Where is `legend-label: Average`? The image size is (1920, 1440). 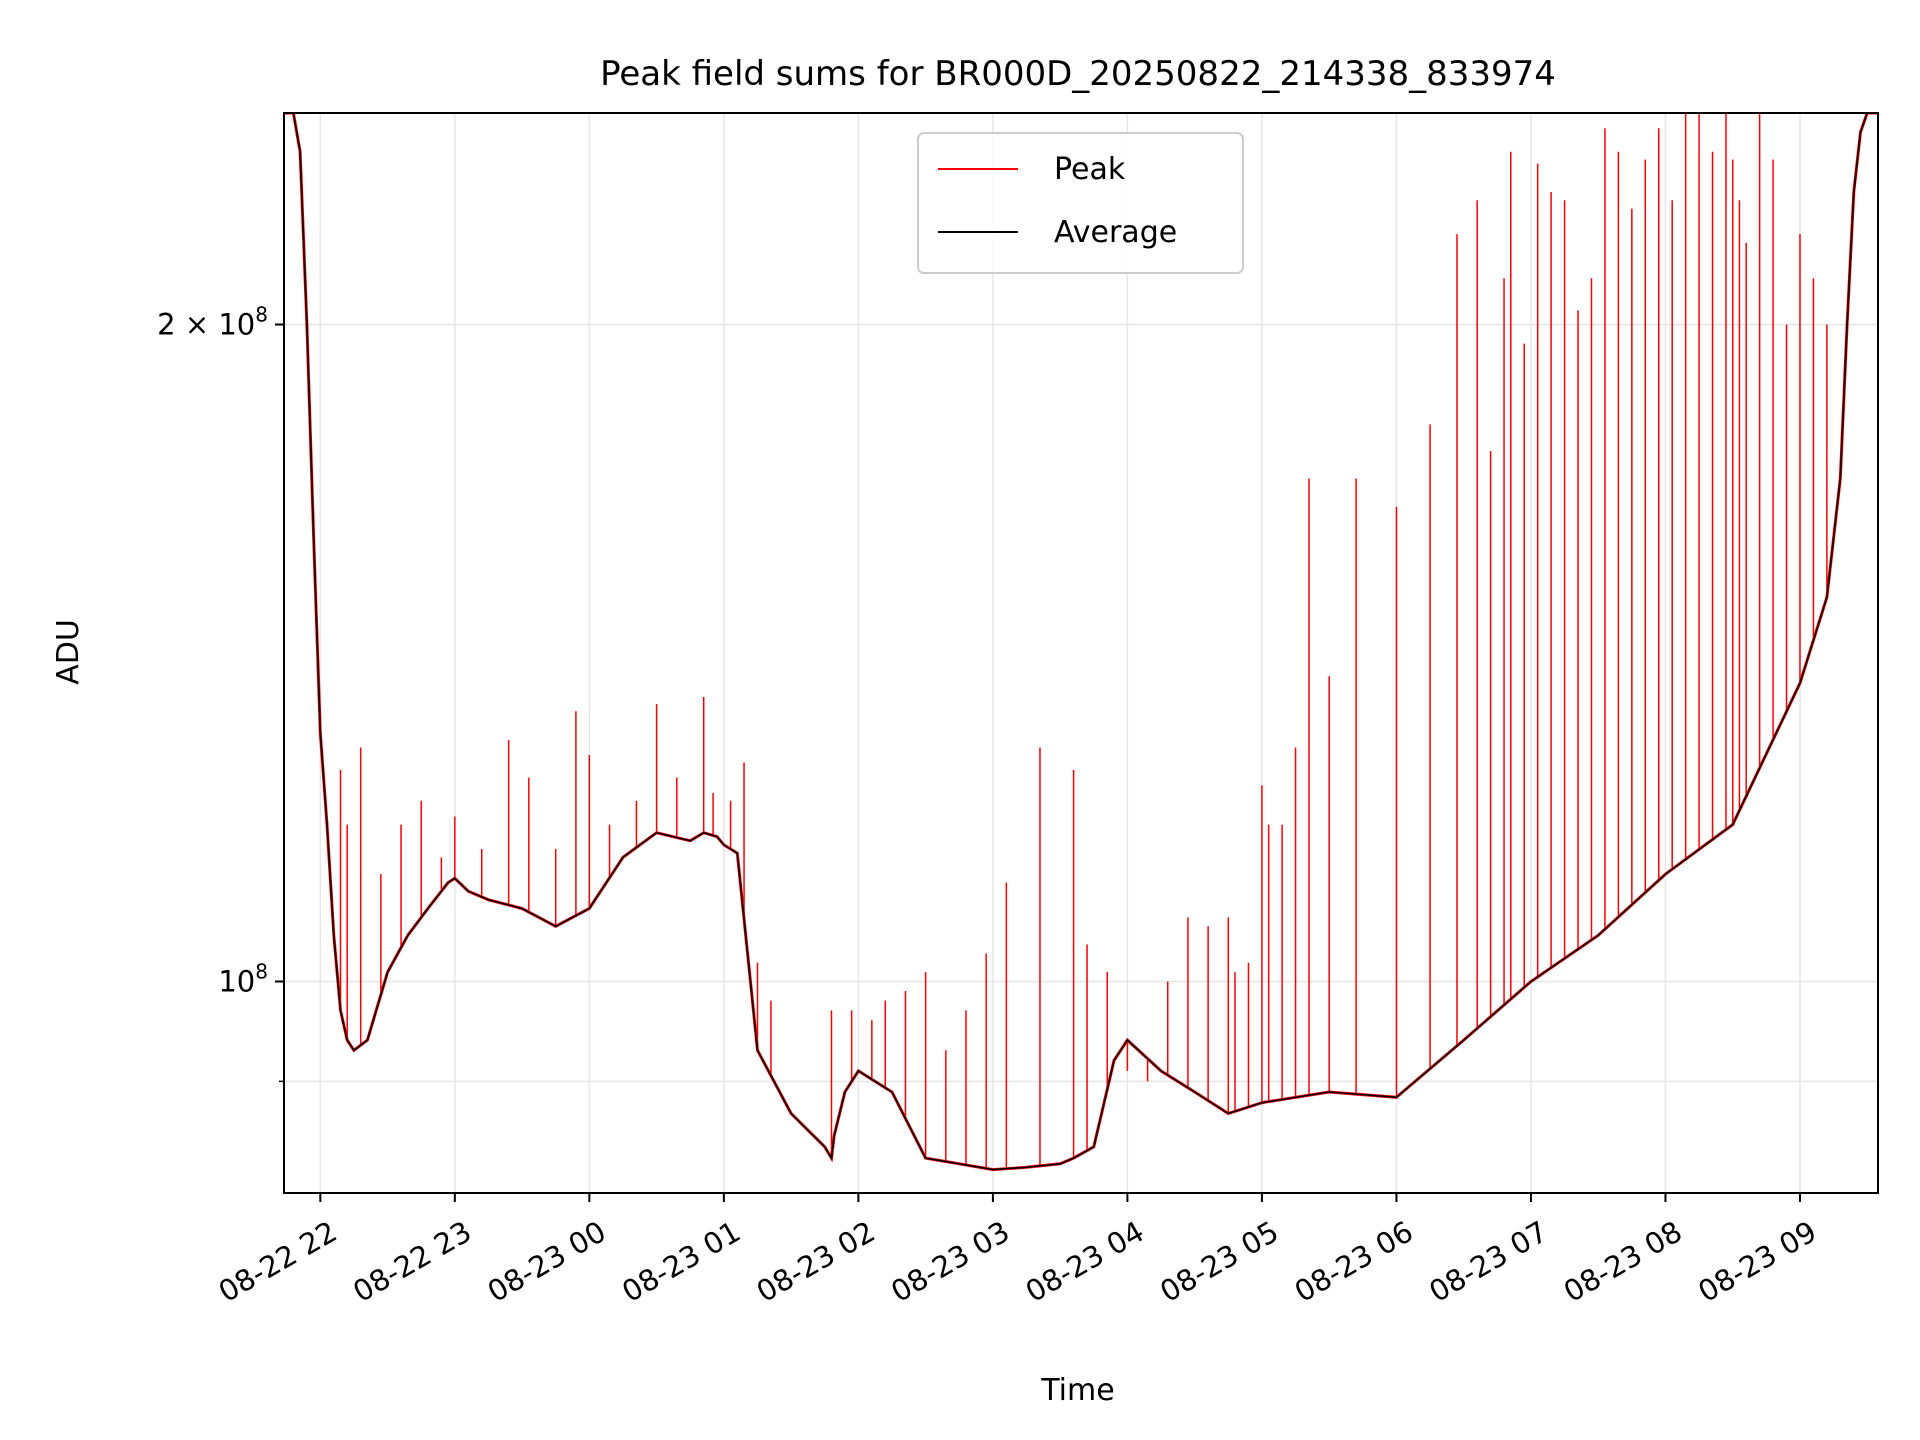 legend-label: Average is located at coordinates (1115, 232).